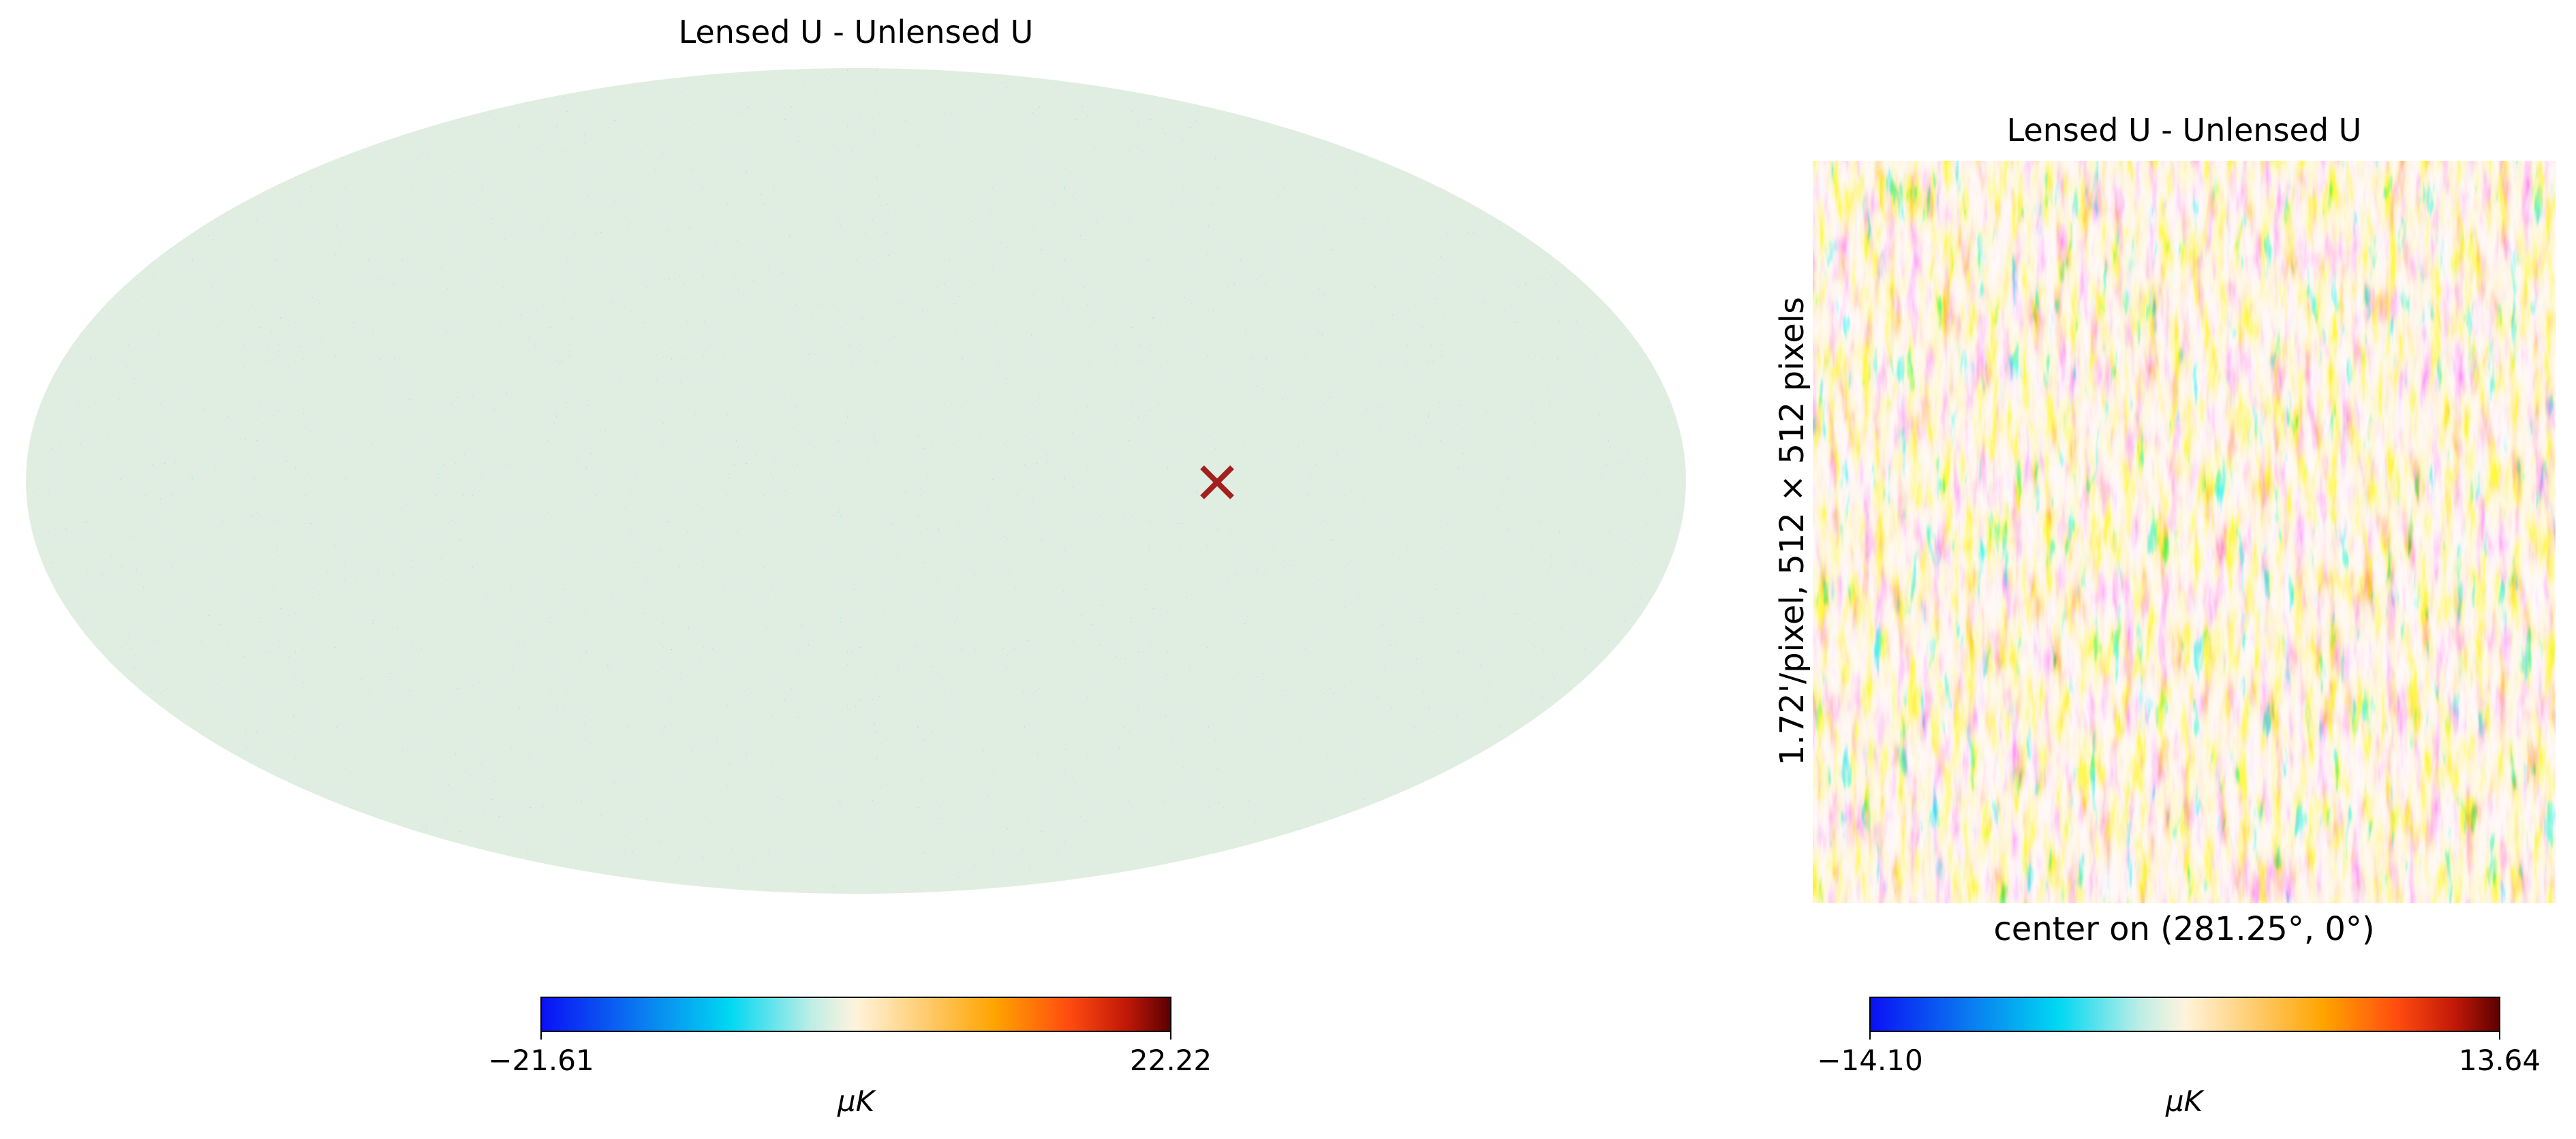 This screenshot has width=2576, height=1139. I want to click on gnomonic-colorbar-max: 13.64, so click(2499, 1061).